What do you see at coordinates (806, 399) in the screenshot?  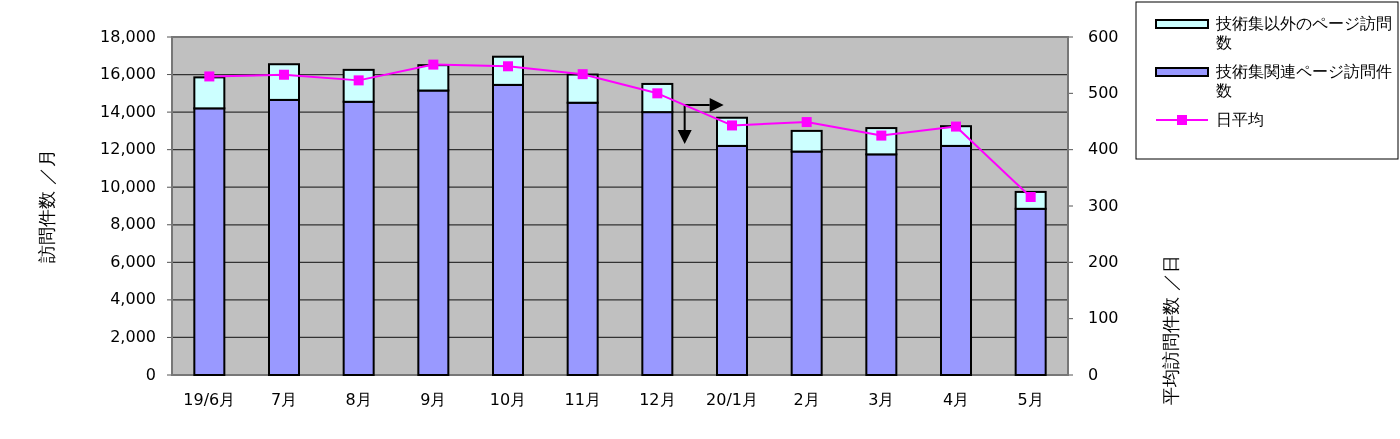 I see `x-tick-label: 2月` at bounding box center [806, 399].